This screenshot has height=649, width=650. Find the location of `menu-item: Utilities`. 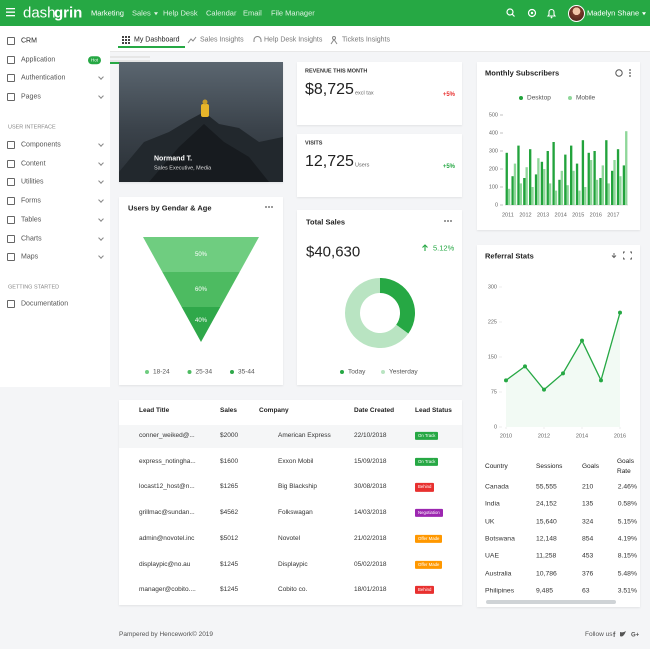

menu-item: Utilities is located at coordinates (32, 182).